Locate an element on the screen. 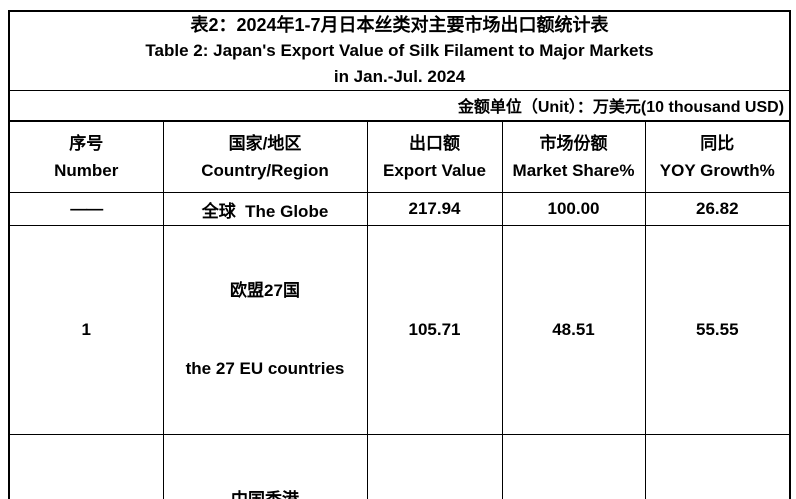  cell-number: —— is located at coordinates (86, 209).